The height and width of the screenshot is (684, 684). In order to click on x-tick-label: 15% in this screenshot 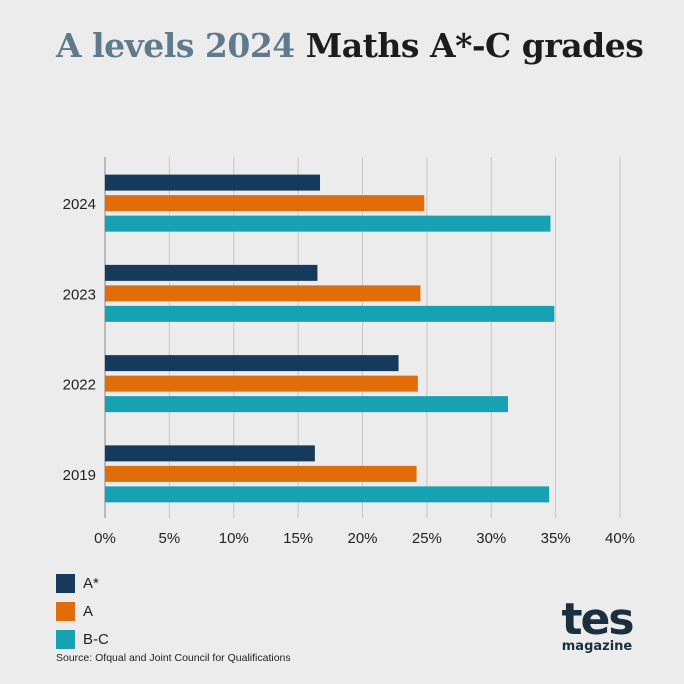, I will do `click(298, 538)`.